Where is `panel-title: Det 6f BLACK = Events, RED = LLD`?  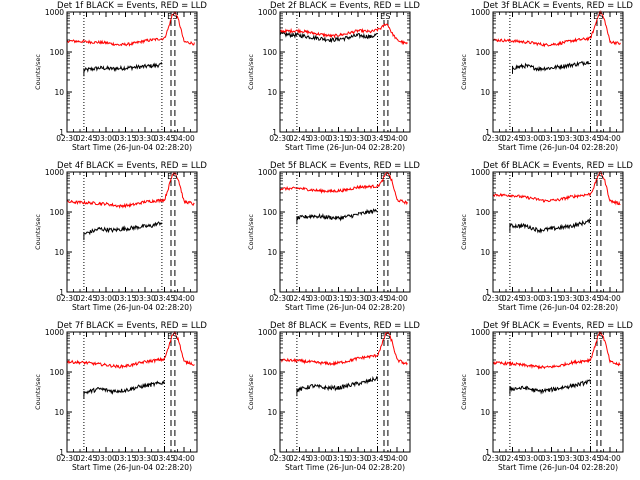 panel-title: Det 6f BLACK = Events, RED = LLD is located at coordinates (558, 166).